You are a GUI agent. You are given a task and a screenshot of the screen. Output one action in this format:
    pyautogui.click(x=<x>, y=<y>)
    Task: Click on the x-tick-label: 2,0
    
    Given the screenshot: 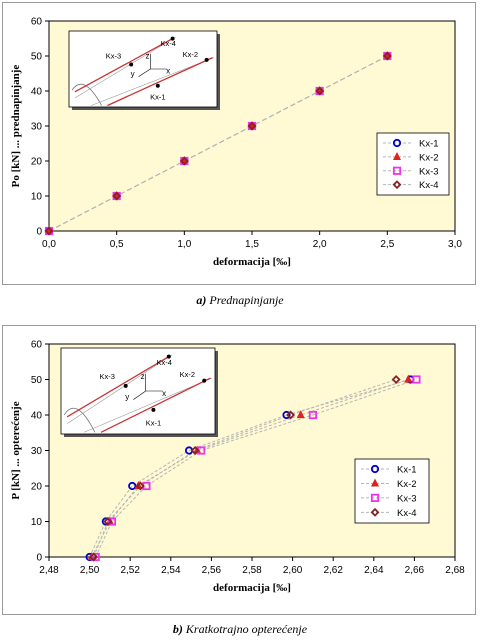 What is the action you would take?
    pyautogui.click(x=320, y=244)
    